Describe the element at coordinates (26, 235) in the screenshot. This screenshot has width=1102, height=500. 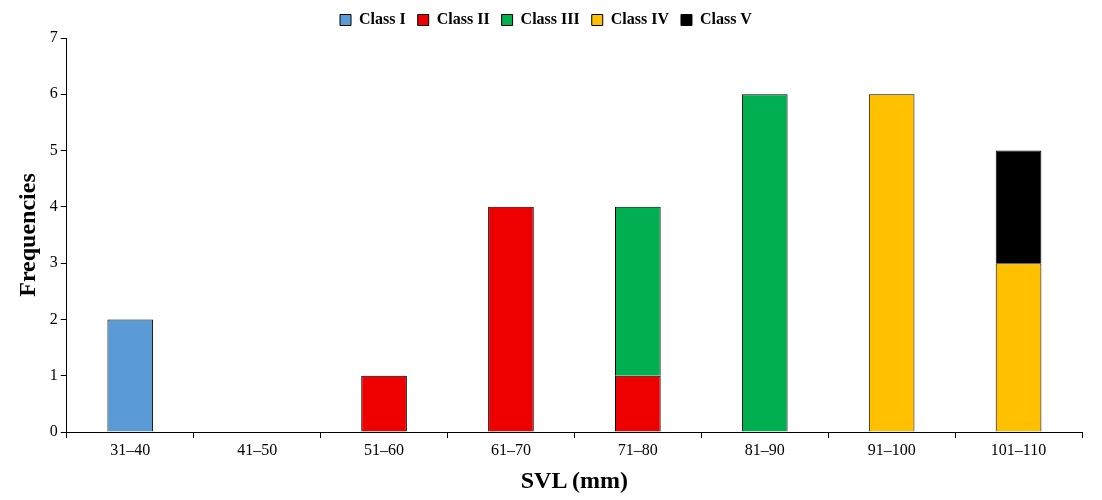
I see `y-axis-title: Frequencies` at that location.